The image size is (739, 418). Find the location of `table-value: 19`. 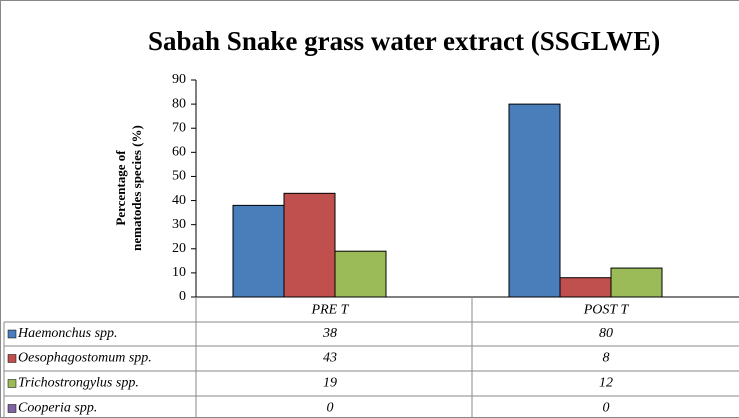

table-value: 19 is located at coordinates (330, 383).